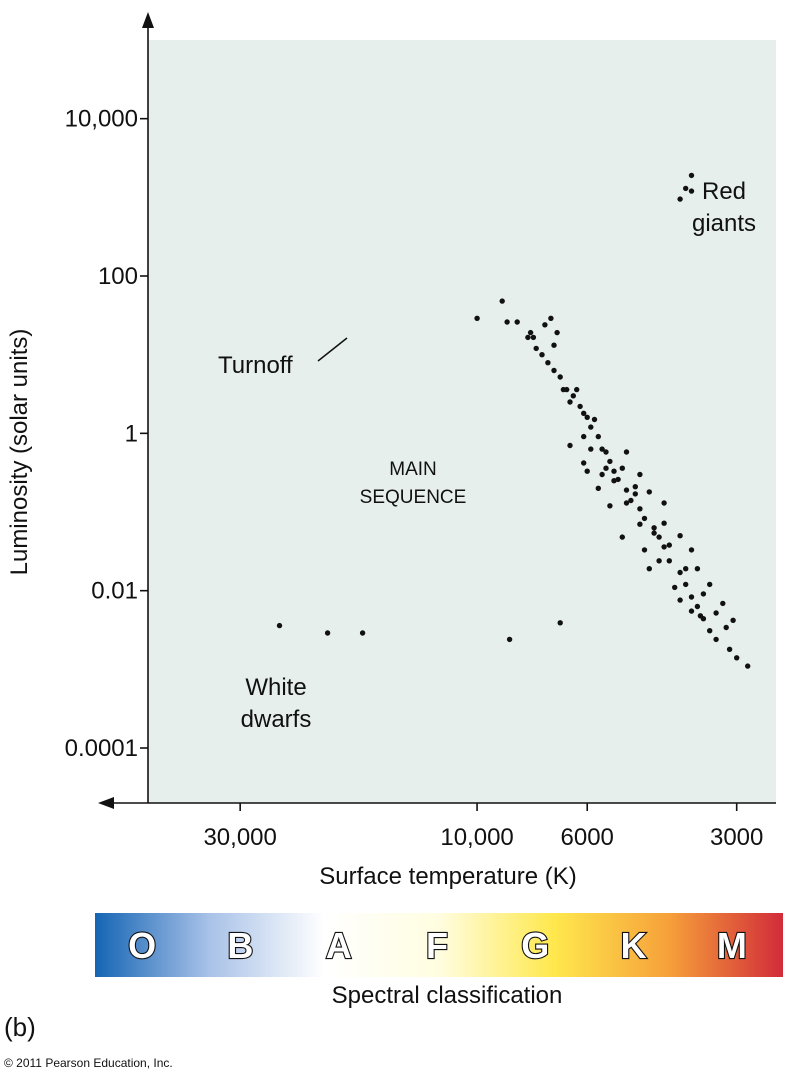  Describe the element at coordinates (535, 945) in the screenshot. I see `spectral-letter-g: G` at that location.